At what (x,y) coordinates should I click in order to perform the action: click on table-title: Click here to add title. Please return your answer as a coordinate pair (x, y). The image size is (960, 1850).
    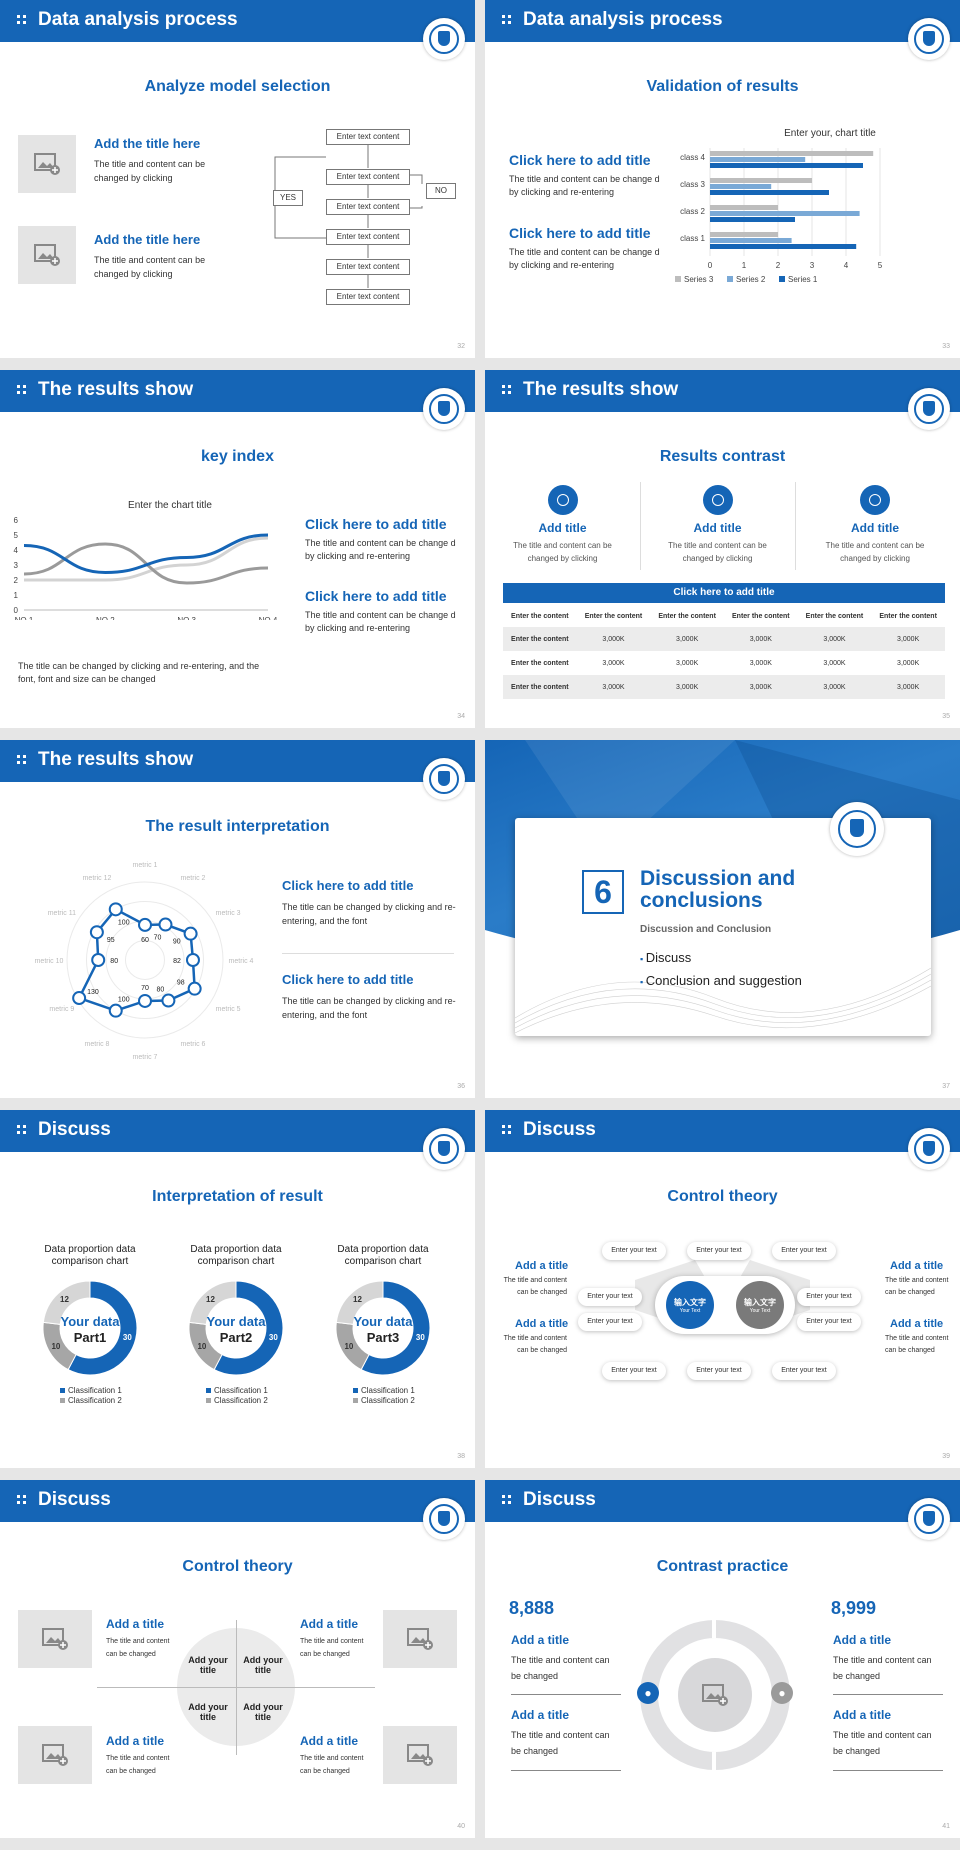
    Looking at the image, I should click on (724, 593).